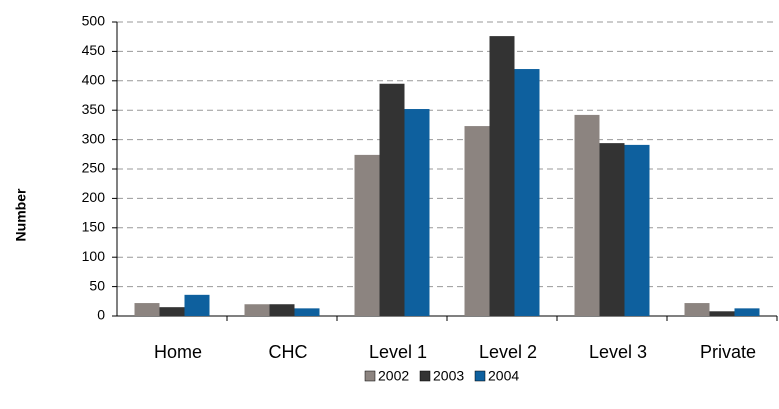 The width and height of the screenshot is (779, 409). Describe the element at coordinates (94, 168) in the screenshot. I see `y-tick-label: 250` at that location.